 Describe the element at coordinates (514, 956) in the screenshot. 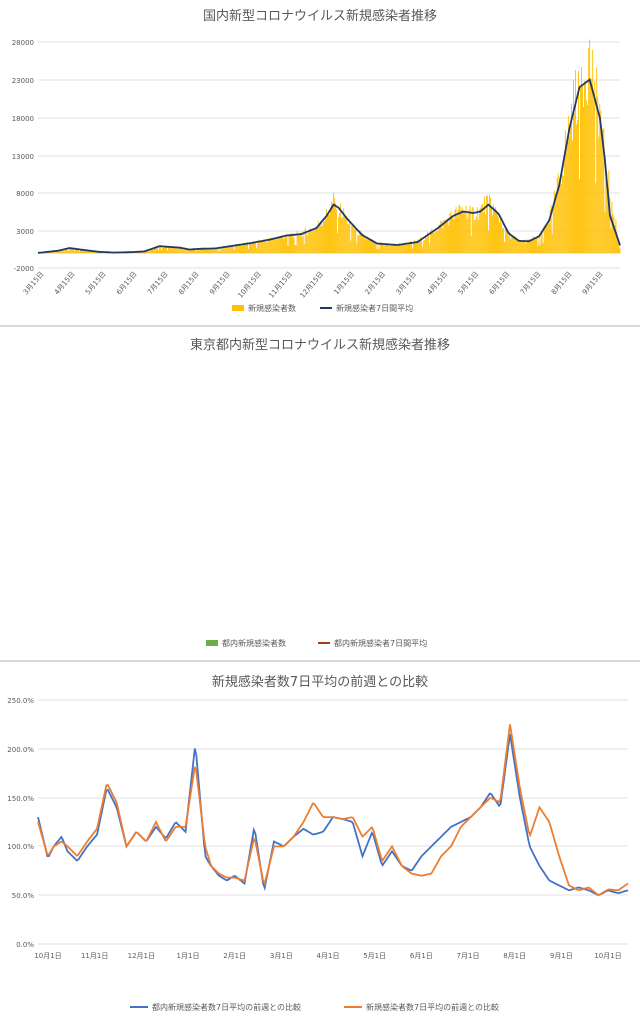

I see `x-tick-label: 8月1日` at that location.